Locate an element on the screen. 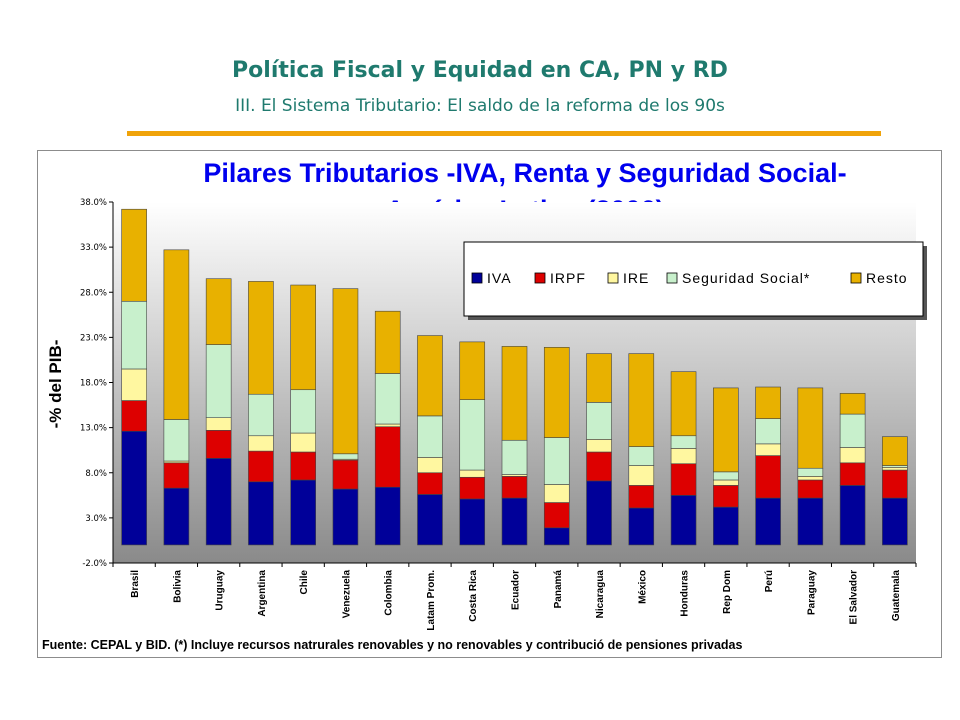  x-tick-label: Brasil is located at coordinates (135, 584).